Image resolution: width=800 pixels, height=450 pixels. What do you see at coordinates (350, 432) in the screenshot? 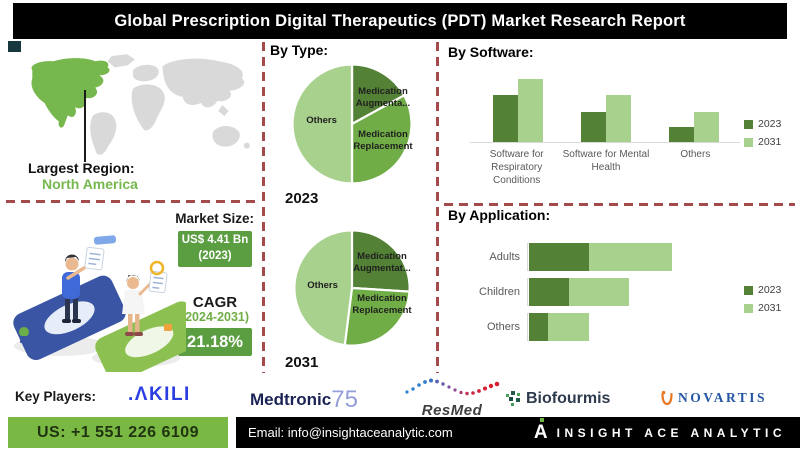
I see `email-contact: Email: info@insightaceanalytic.com` at bounding box center [350, 432].